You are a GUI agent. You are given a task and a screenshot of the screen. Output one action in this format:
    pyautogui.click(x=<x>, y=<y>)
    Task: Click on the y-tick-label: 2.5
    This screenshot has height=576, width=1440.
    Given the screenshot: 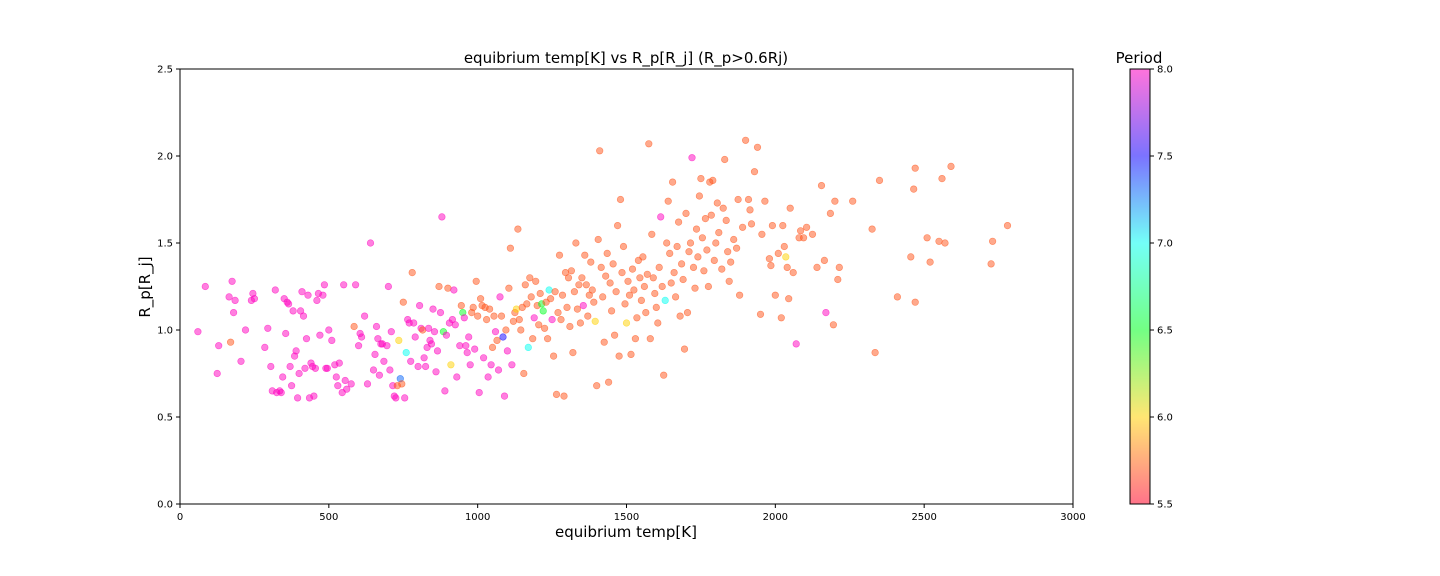 What is the action you would take?
    pyautogui.click(x=165, y=70)
    